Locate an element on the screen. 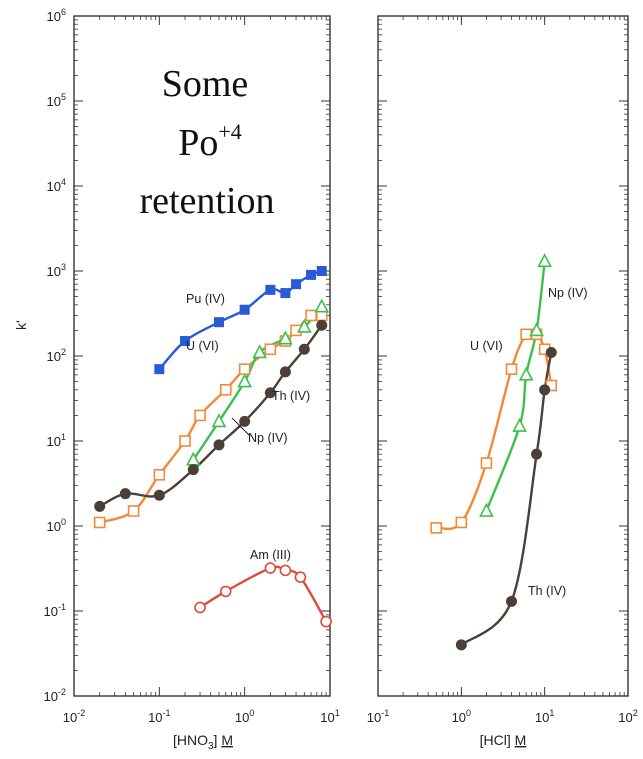 The height and width of the screenshot is (759, 643). y-tick-label: 10⁶ is located at coordinates (56, 15).